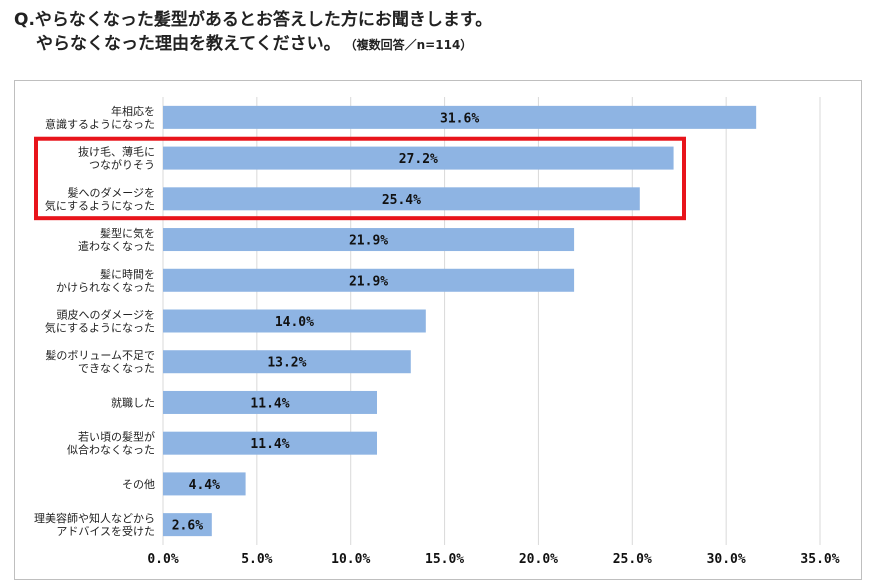 The image size is (876, 587). What do you see at coordinates (116, 368) in the screenshot?
I see `category-label: できなくなった` at bounding box center [116, 368].